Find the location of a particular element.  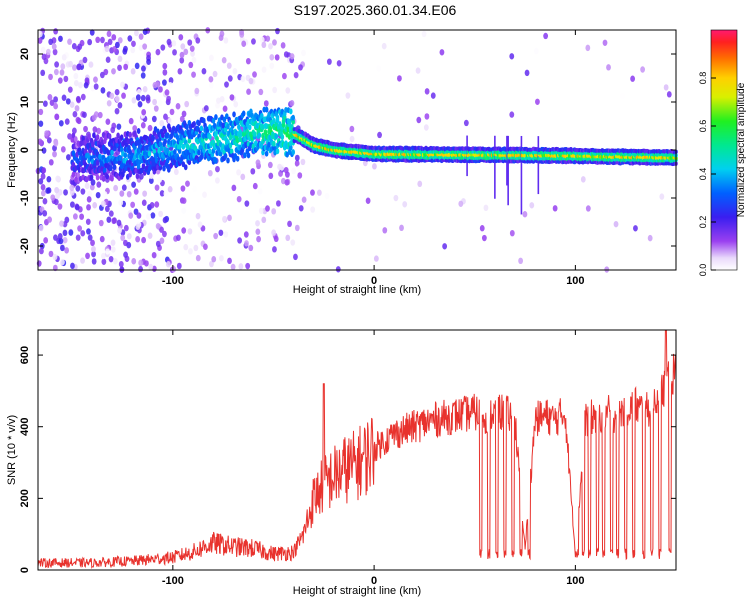

colorbar-tick-label: 0.8 is located at coordinates (703, 78).